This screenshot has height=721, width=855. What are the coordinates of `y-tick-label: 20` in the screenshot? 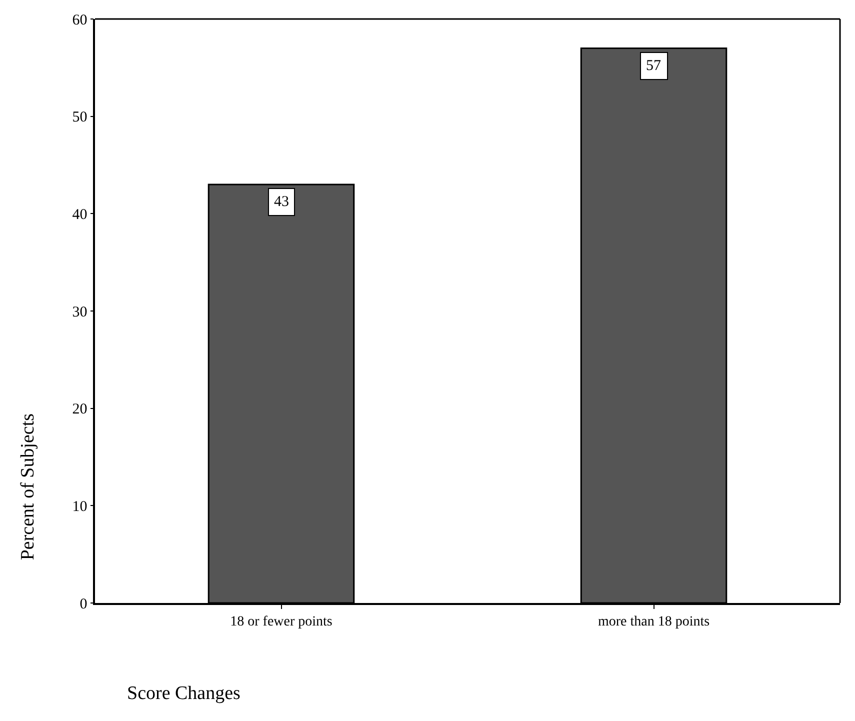 It's located at (80, 410).